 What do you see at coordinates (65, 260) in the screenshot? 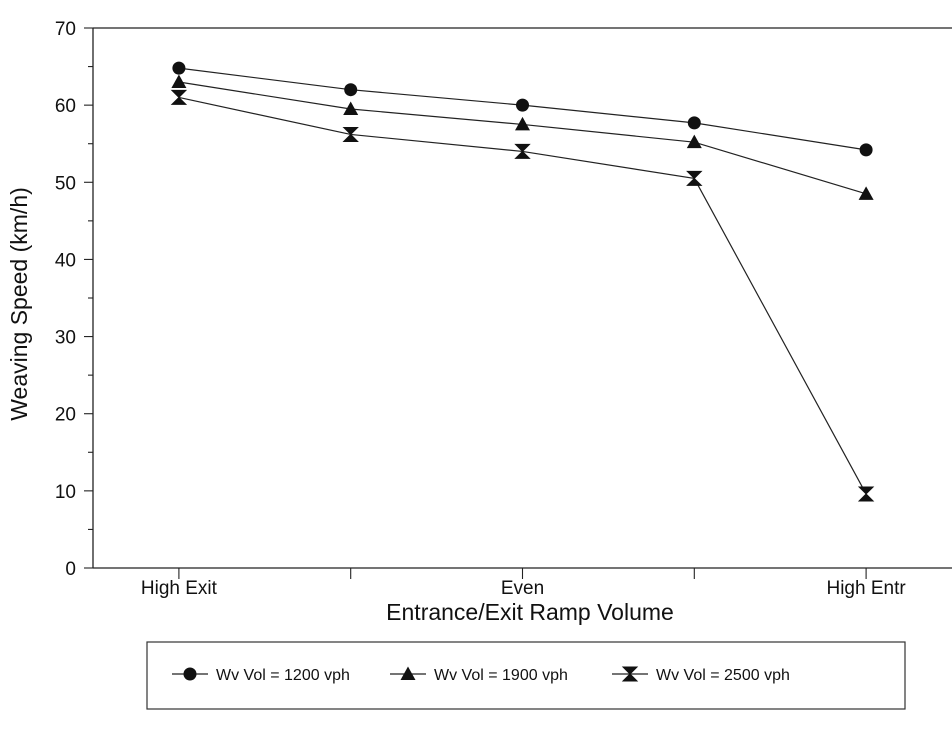
I see `y-tick-label: 40` at bounding box center [65, 260].